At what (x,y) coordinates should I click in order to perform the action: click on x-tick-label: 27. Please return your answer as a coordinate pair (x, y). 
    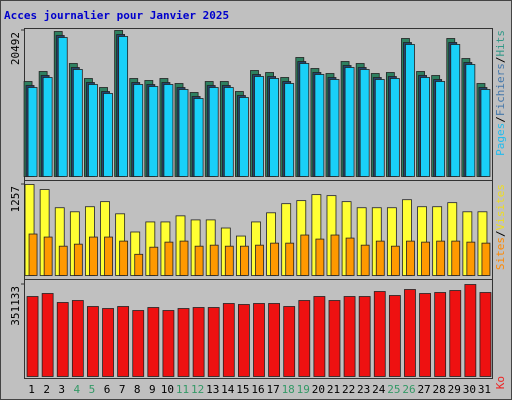
    Looking at the image, I should click on (423, 389).